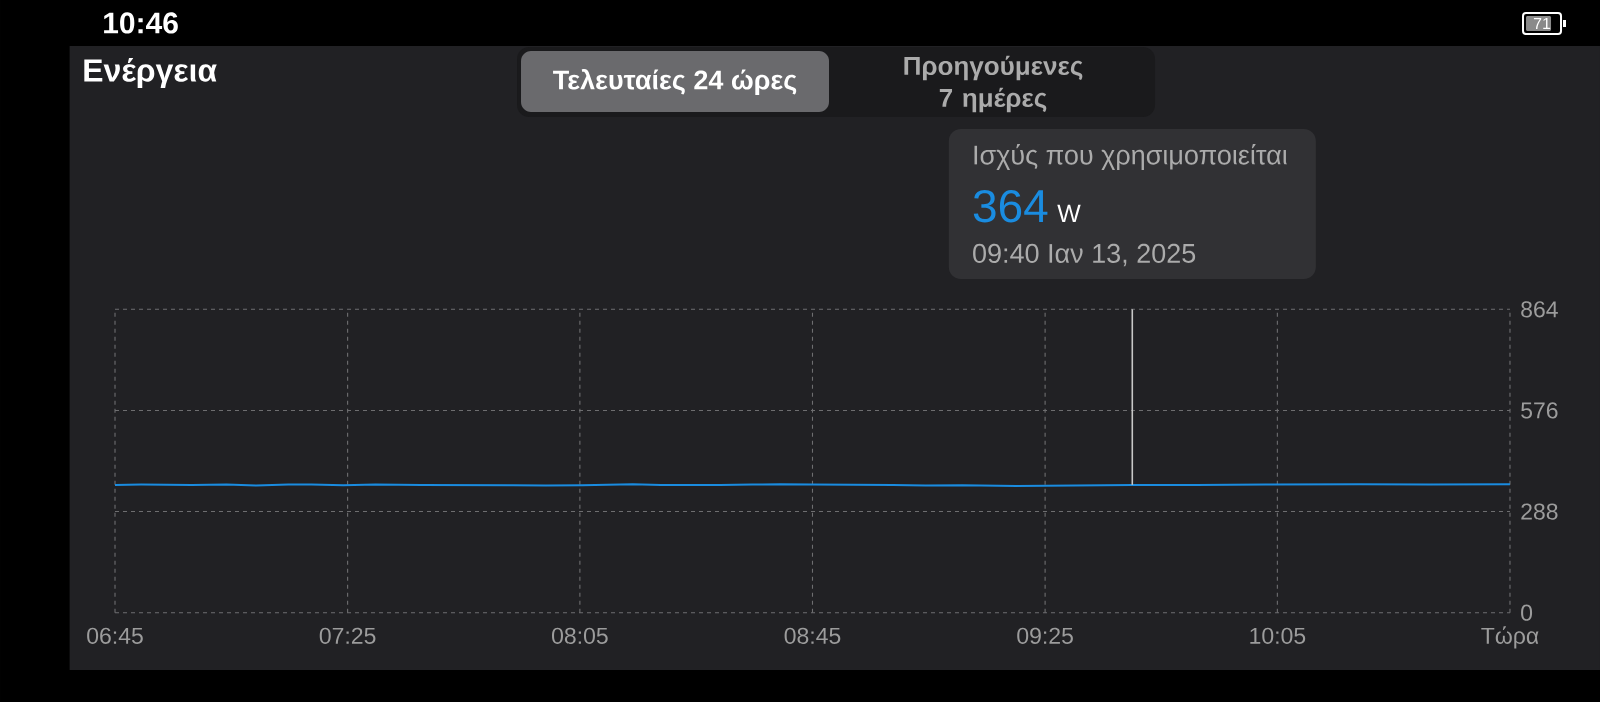 The image size is (1600, 702). Describe the element at coordinates (347, 635) in the screenshot. I see `x-tick-label: 07:25` at that location.